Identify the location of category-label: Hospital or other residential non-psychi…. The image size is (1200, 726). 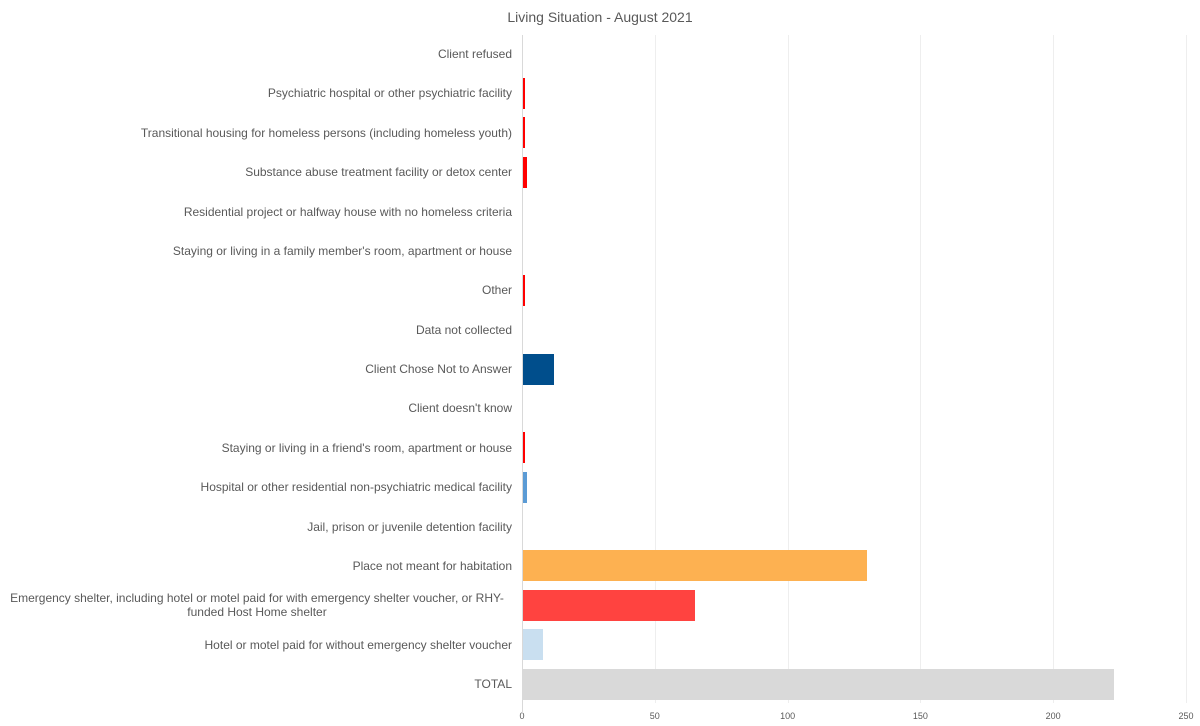
(257, 487).